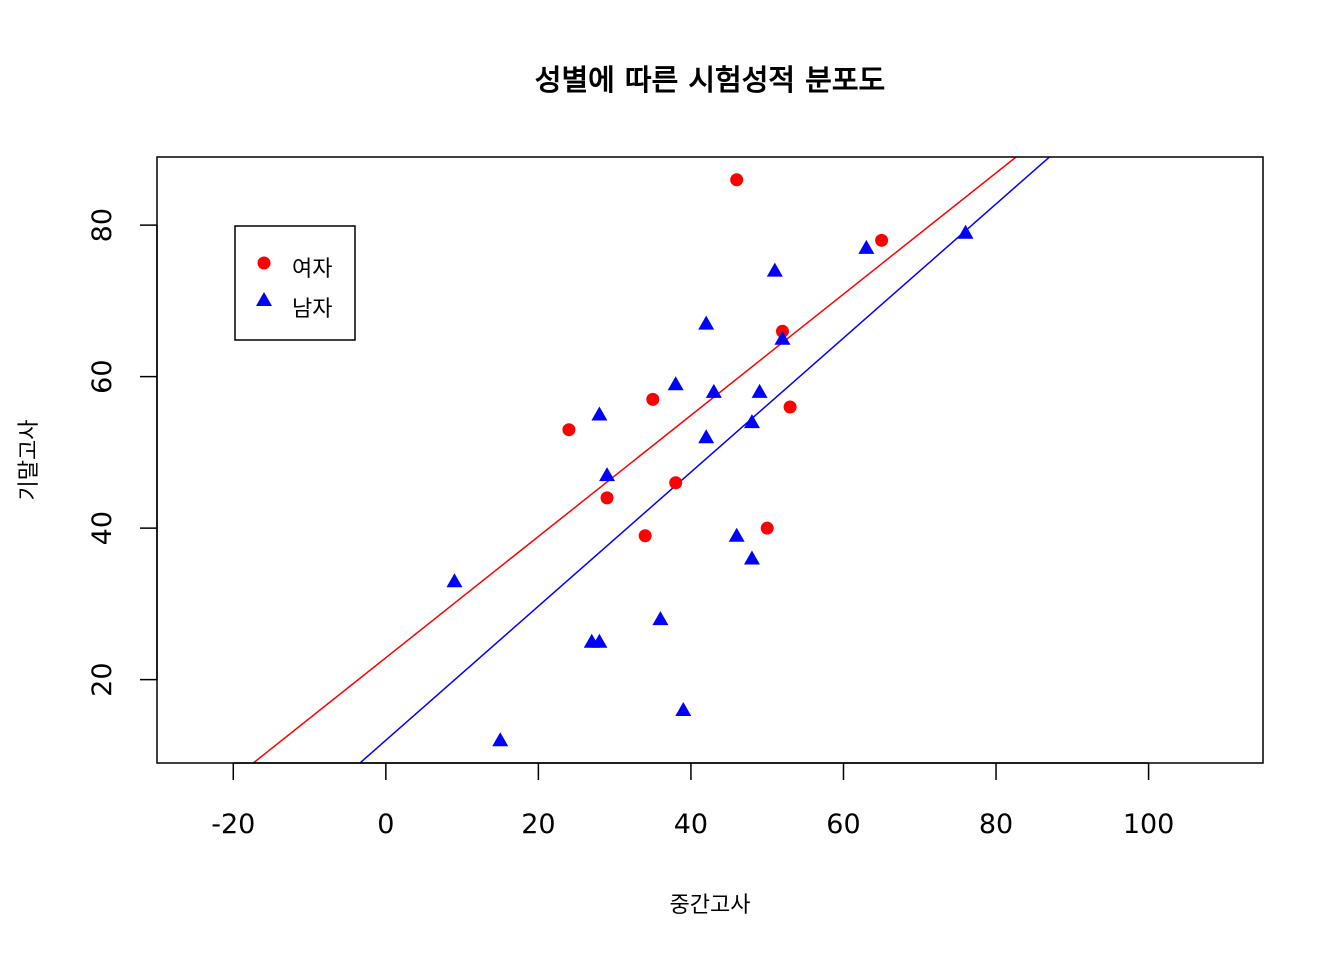  What do you see at coordinates (385, 824) in the screenshot?
I see `x-tick-label: 0` at bounding box center [385, 824].